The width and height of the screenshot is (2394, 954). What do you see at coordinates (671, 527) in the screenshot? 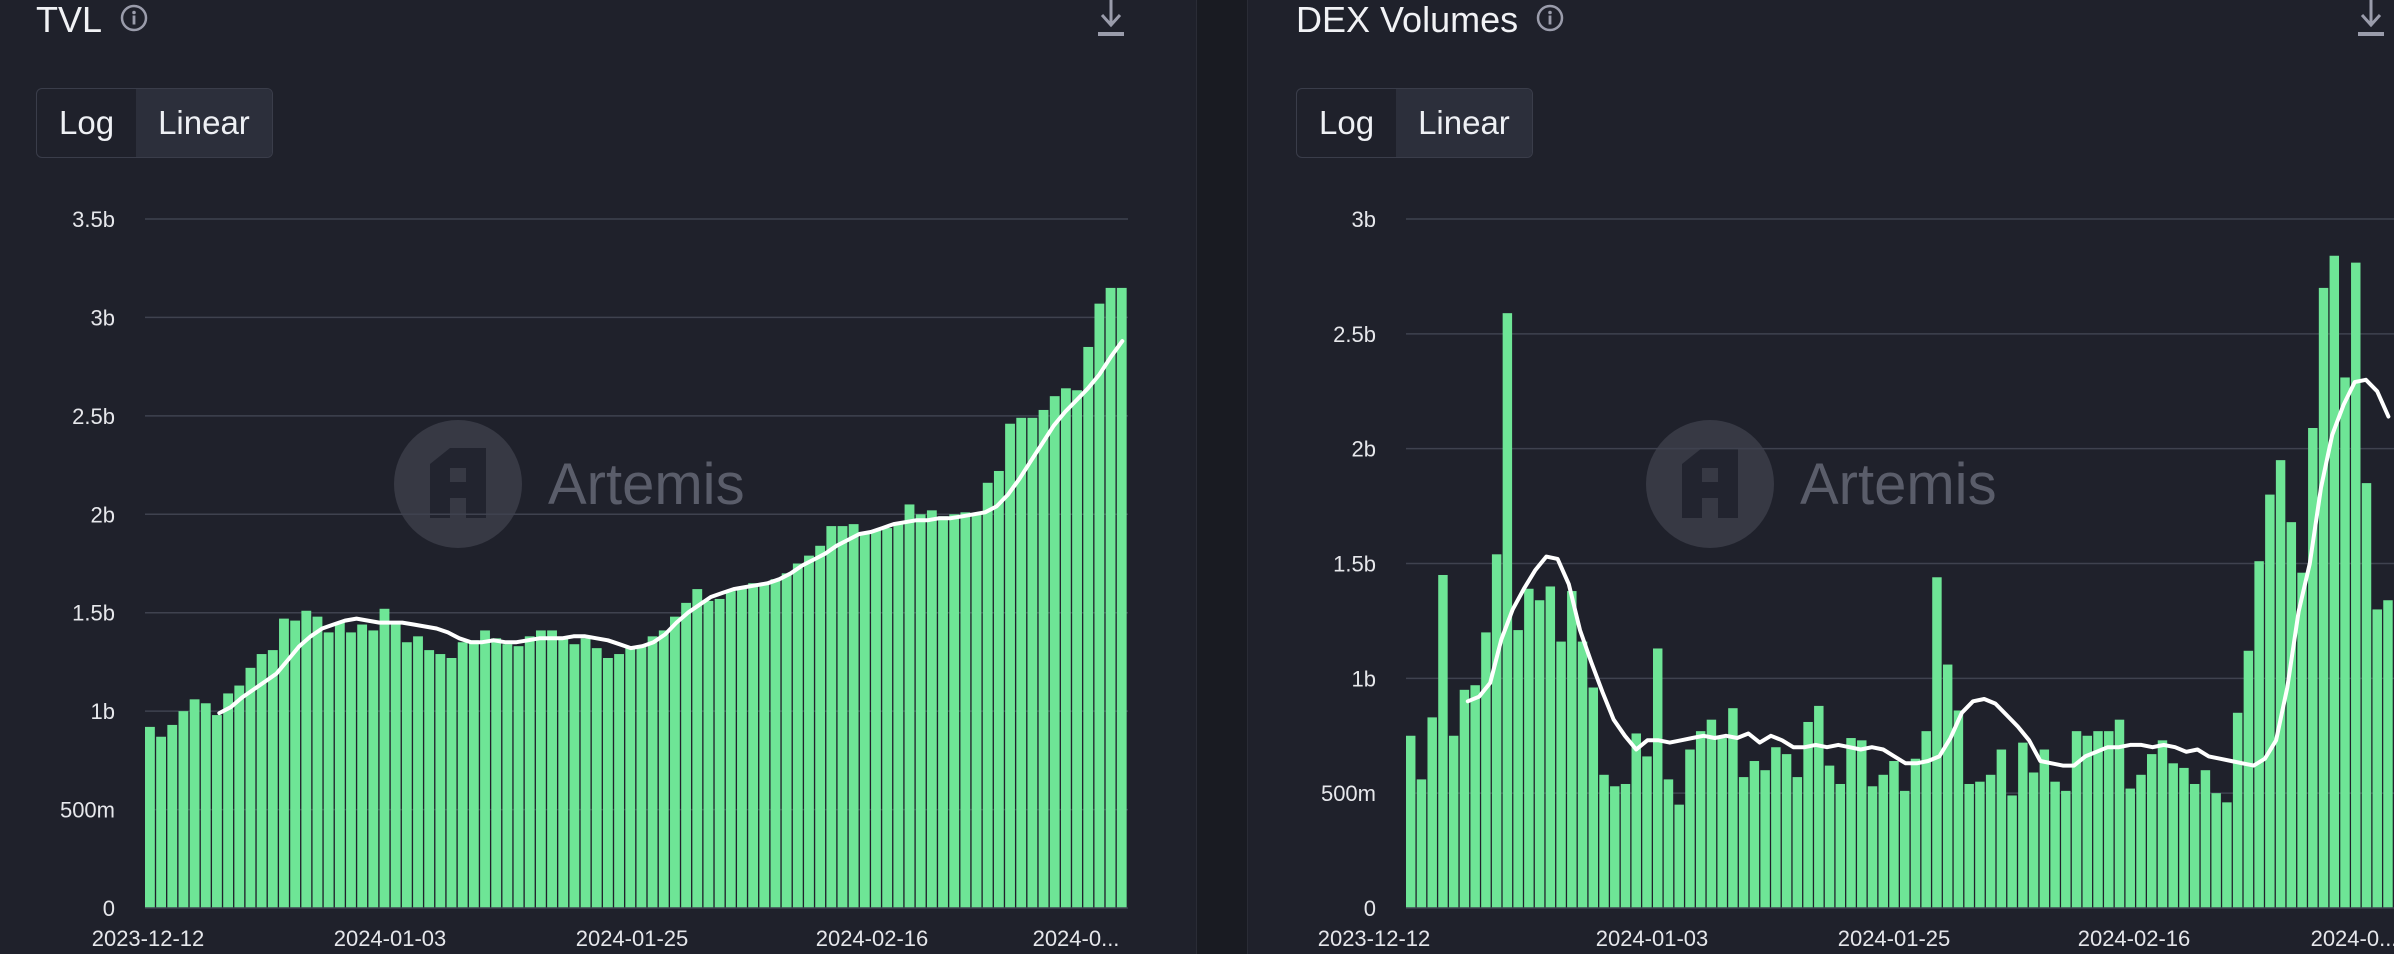
I see `moving-average-line` at bounding box center [671, 527].